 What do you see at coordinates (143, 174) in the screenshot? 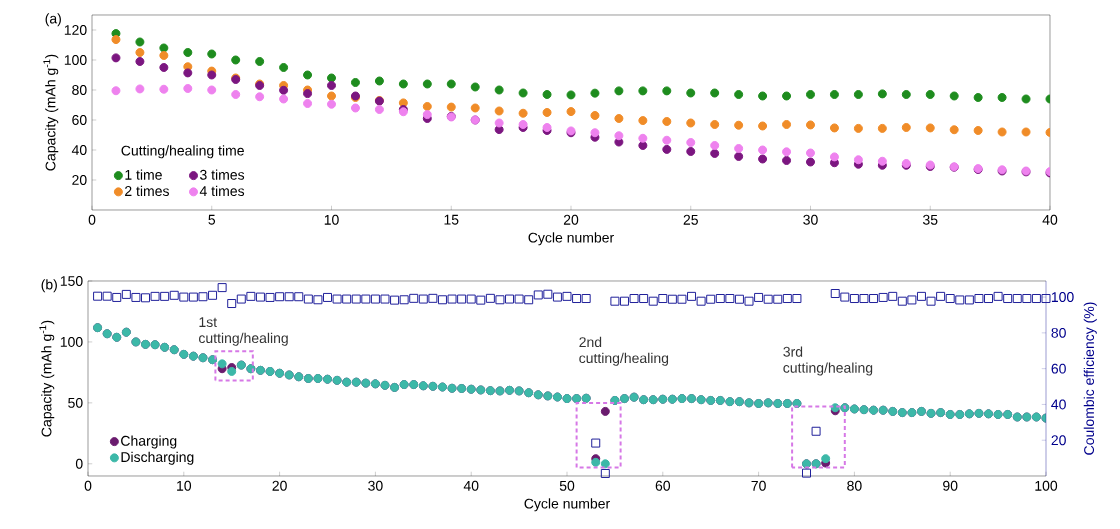
I see `legend-label: 1 time` at bounding box center [143, 174].